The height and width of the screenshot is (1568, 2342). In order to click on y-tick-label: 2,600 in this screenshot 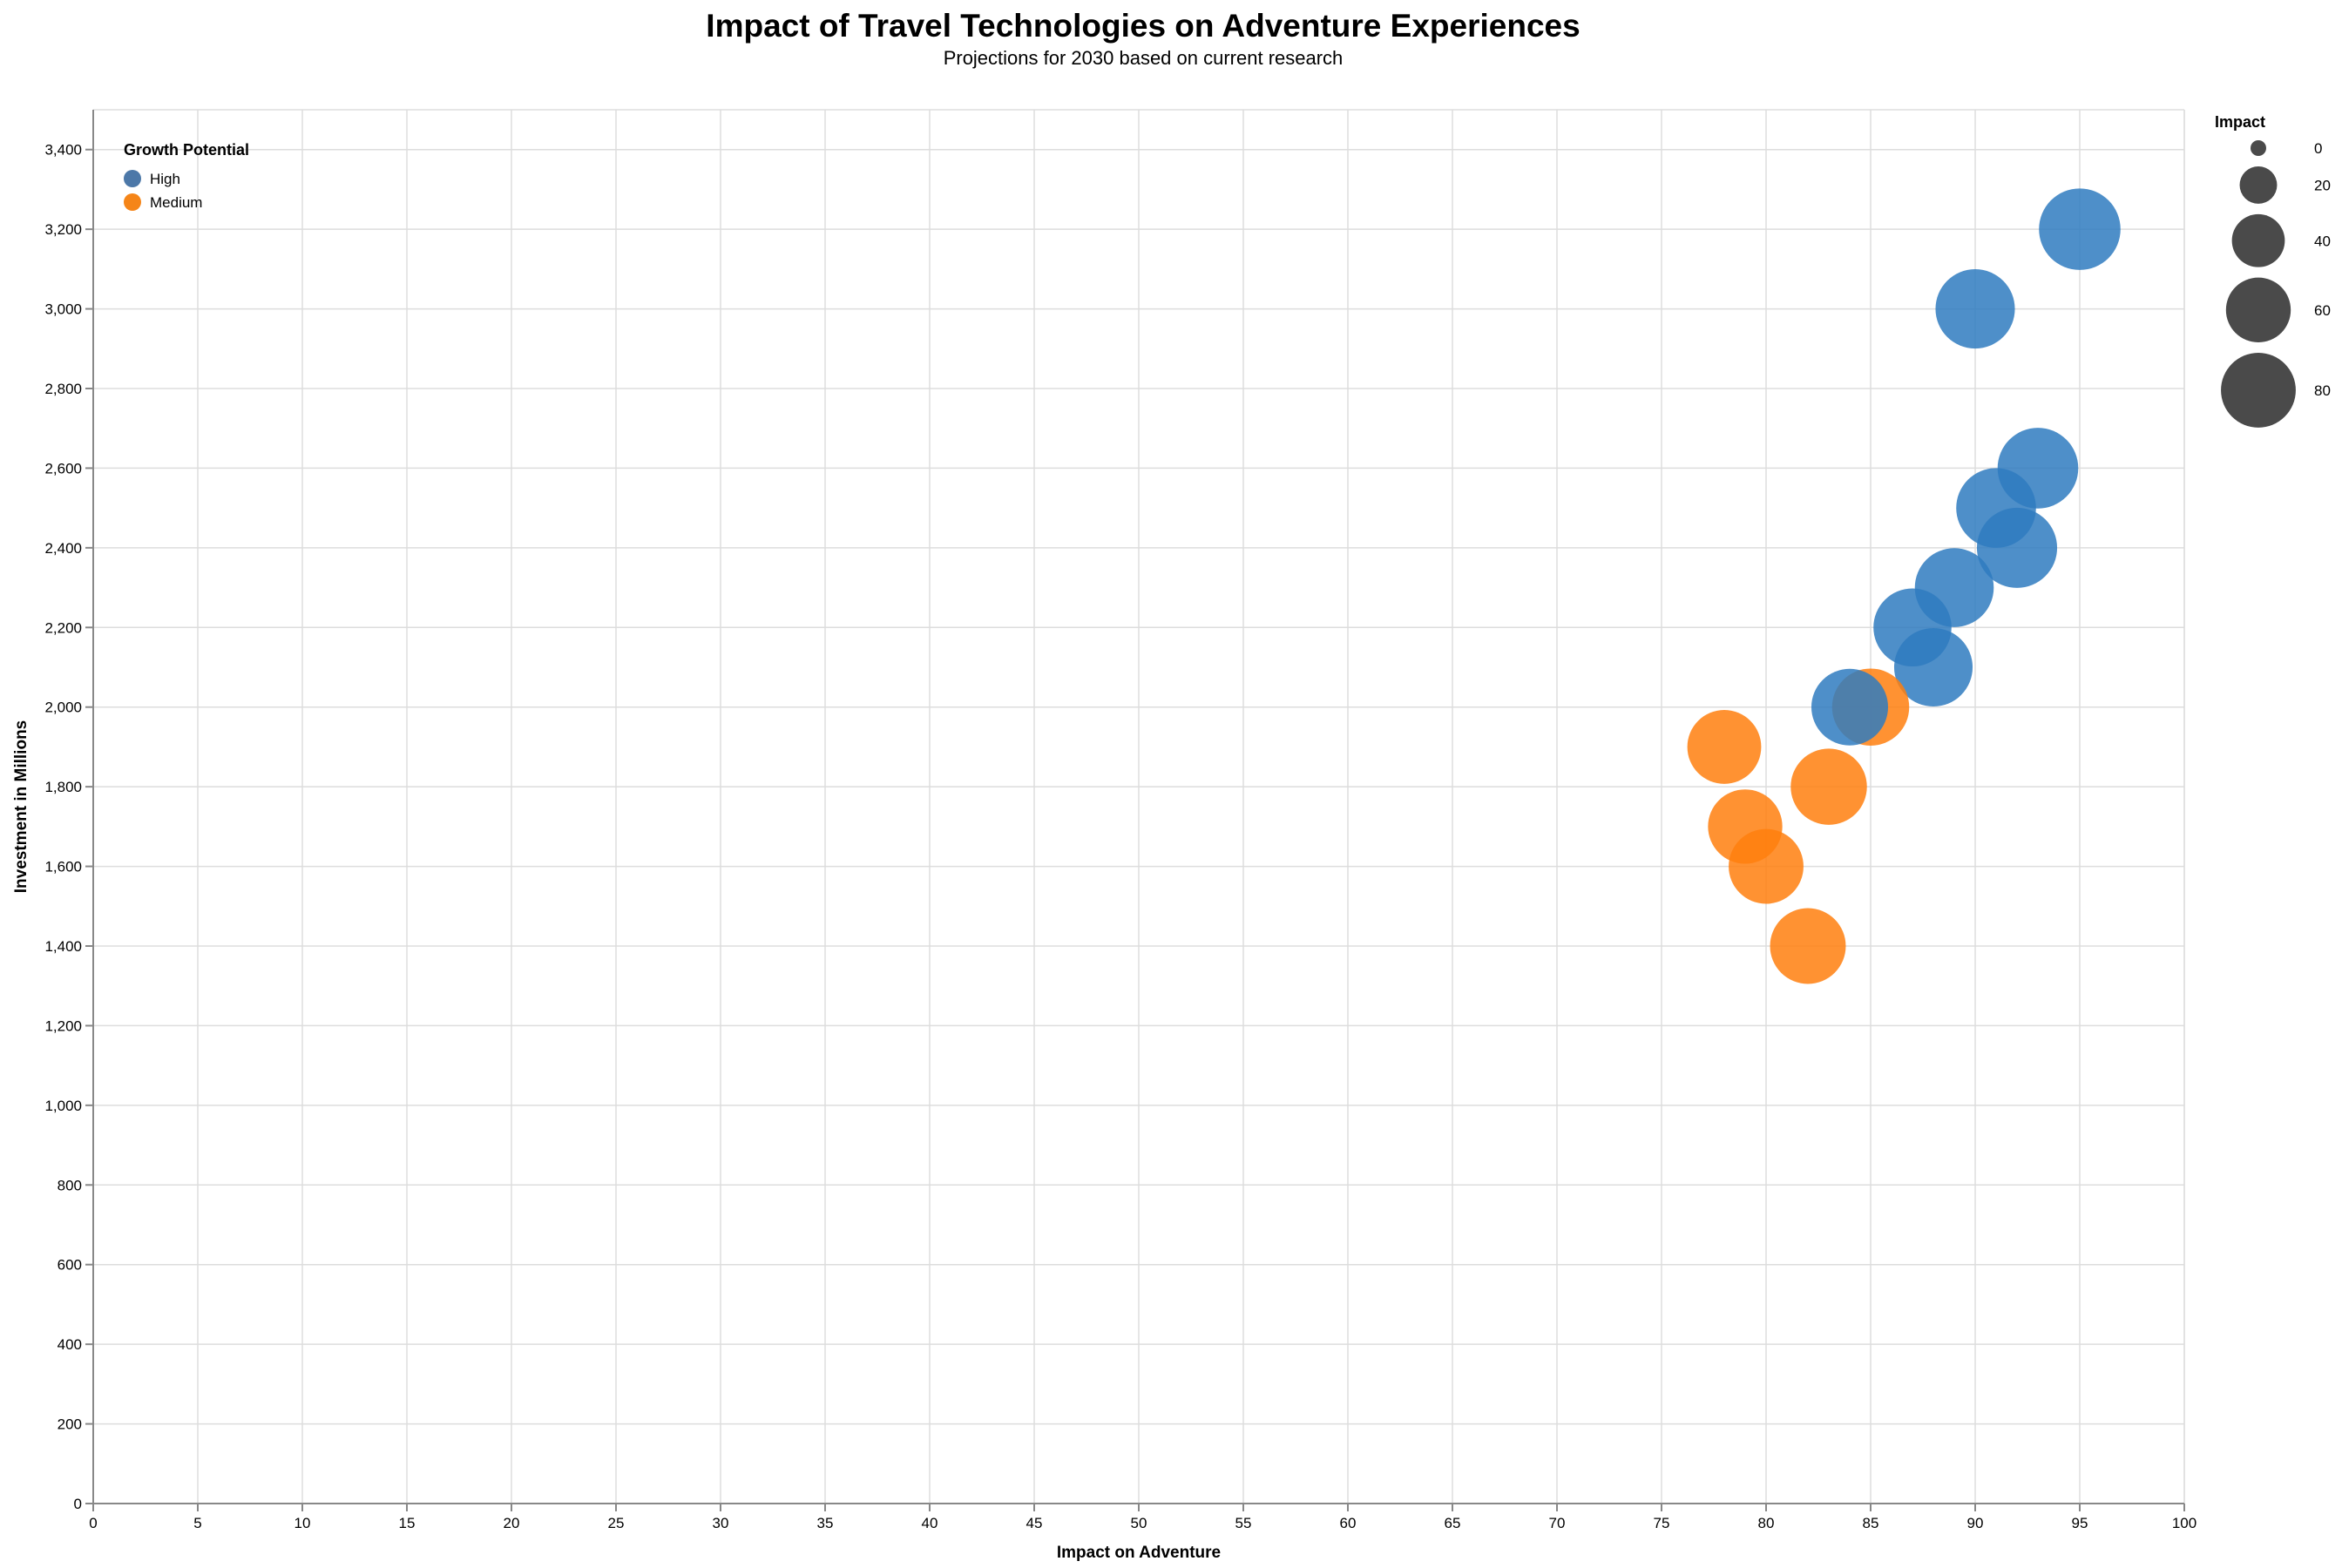, I will do `click(63, 468)`.